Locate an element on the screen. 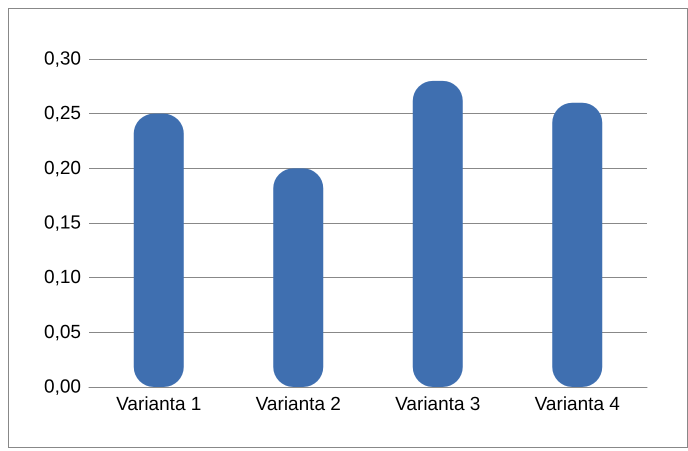 This screenshot has width=688, height=451. x-tick-label: Varianta 1 is located at coordinates (159, 404).